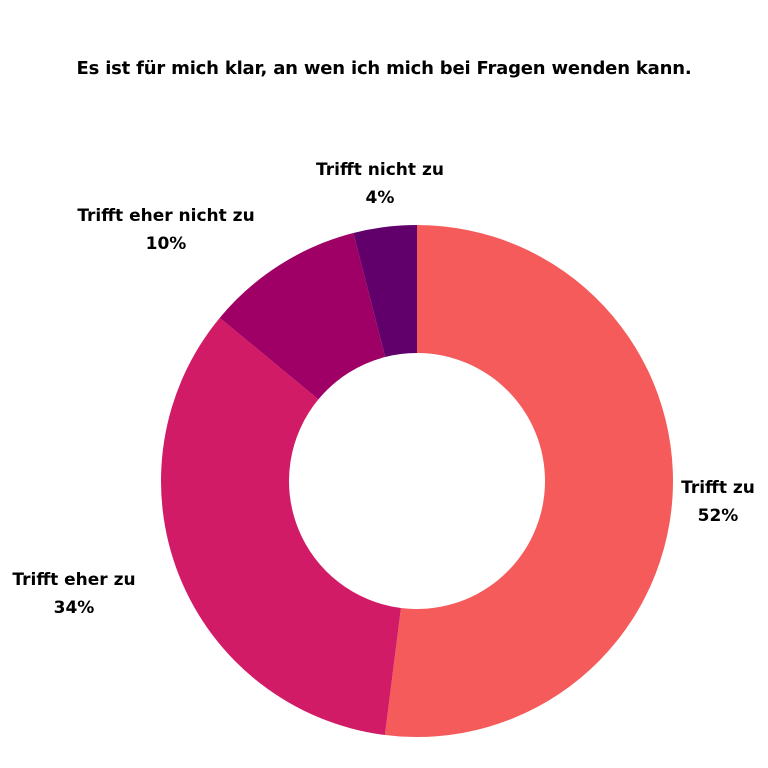 The height and width of the screenshot is (768, 768). Describe the element at coordinates (385, 291) in the screenshot. I see `slice-trifft-nicht-zu` at that location.